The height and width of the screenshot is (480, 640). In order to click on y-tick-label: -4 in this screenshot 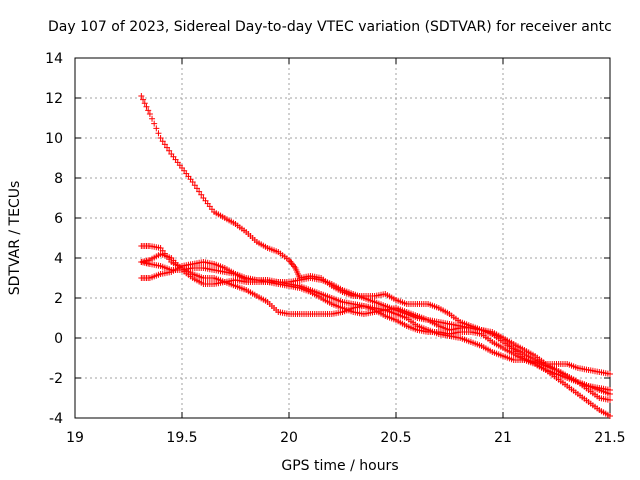, I will do `click(56, 419)`.